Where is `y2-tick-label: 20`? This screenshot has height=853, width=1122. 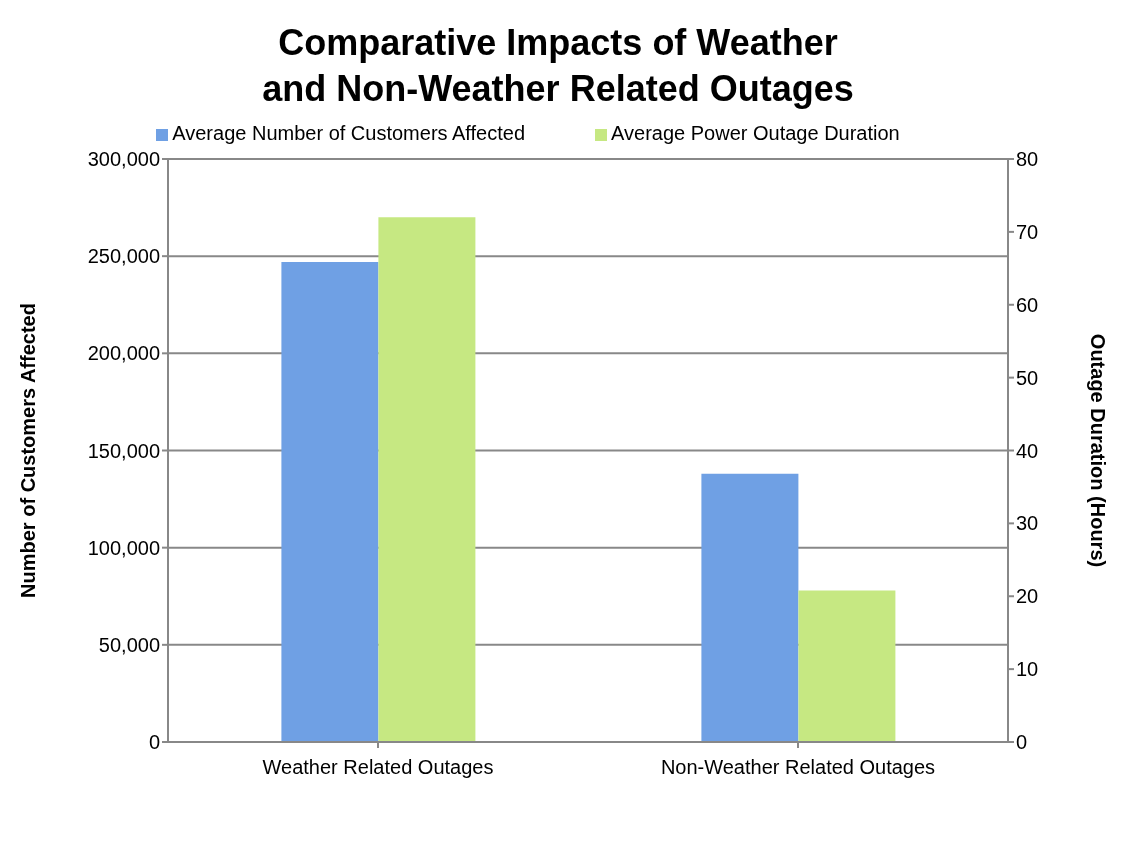 y2-tick-label: 20 is located at coordinates (1027, 596).